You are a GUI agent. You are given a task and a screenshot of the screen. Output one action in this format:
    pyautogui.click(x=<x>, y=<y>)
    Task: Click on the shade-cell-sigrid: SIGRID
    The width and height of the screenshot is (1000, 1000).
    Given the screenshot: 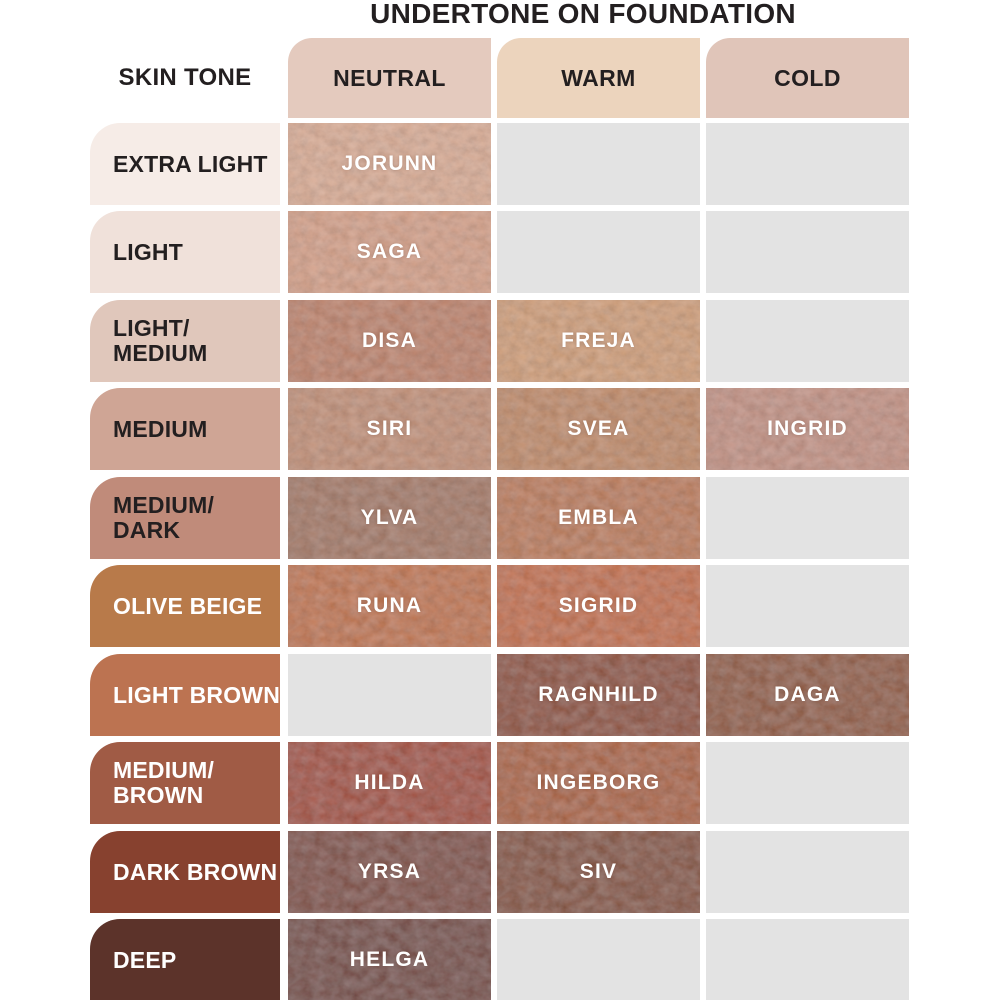 What is the action you would take?
    pyautogui.click(x=598, y=606)
    